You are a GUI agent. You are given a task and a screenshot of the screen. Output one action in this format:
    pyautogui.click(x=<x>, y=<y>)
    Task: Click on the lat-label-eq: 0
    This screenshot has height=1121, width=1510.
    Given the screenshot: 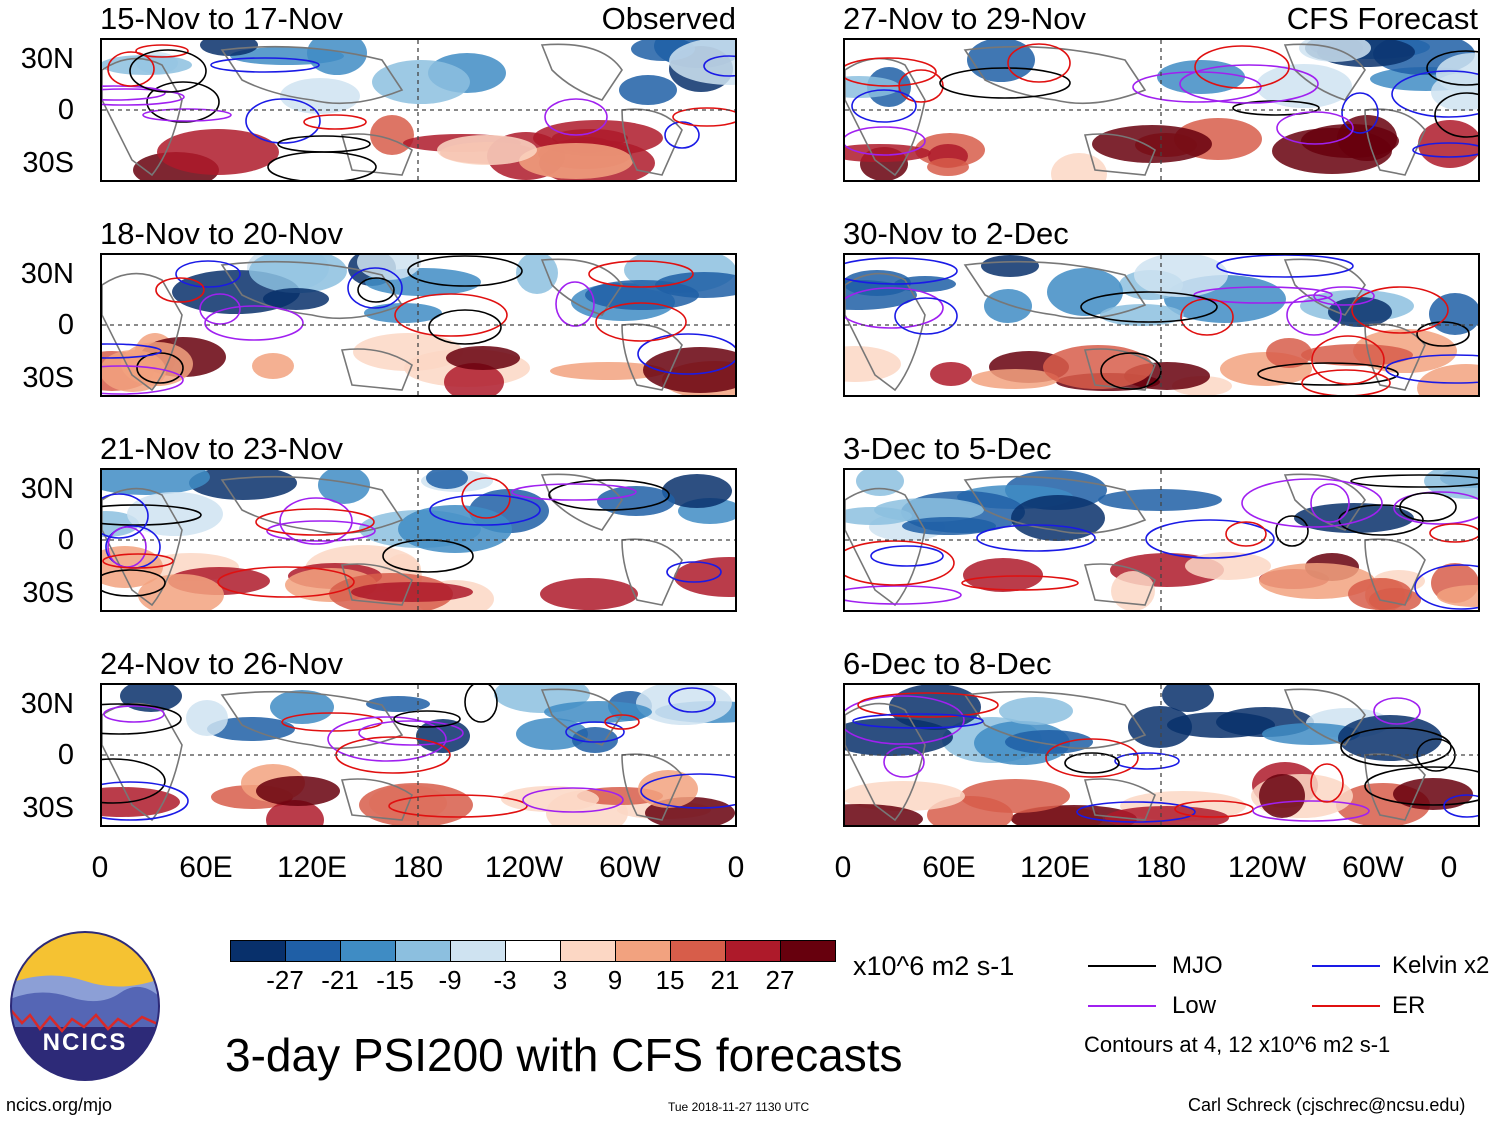 What is the action you would take?
    pyautogui.click(x=65, y=325)
    